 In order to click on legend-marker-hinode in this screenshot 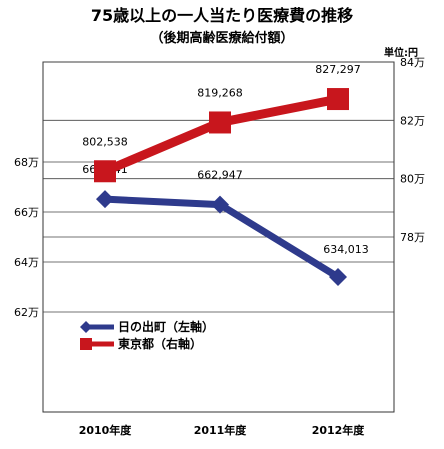, I will do `click(86, 327)`.